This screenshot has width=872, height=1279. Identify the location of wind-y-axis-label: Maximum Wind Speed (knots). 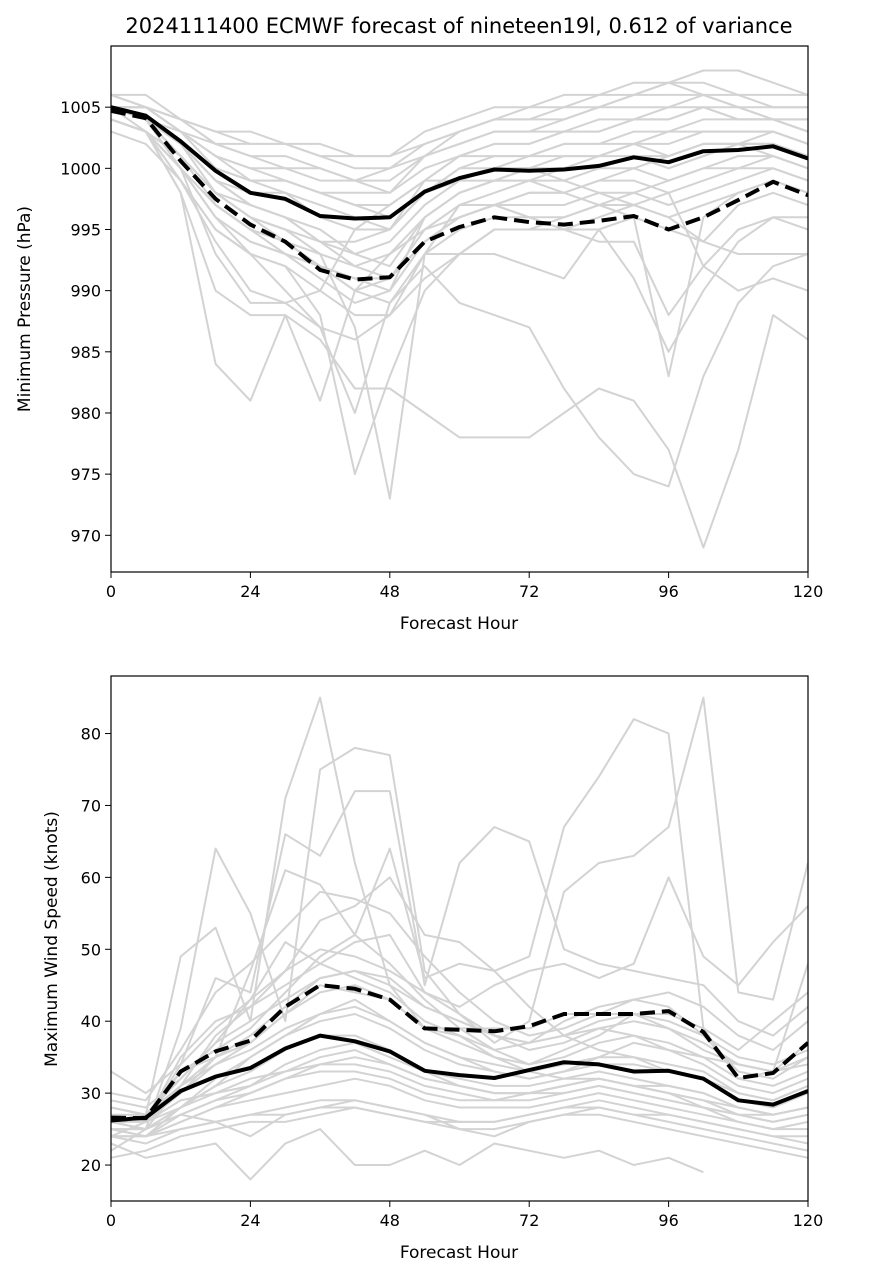
(52, 939).